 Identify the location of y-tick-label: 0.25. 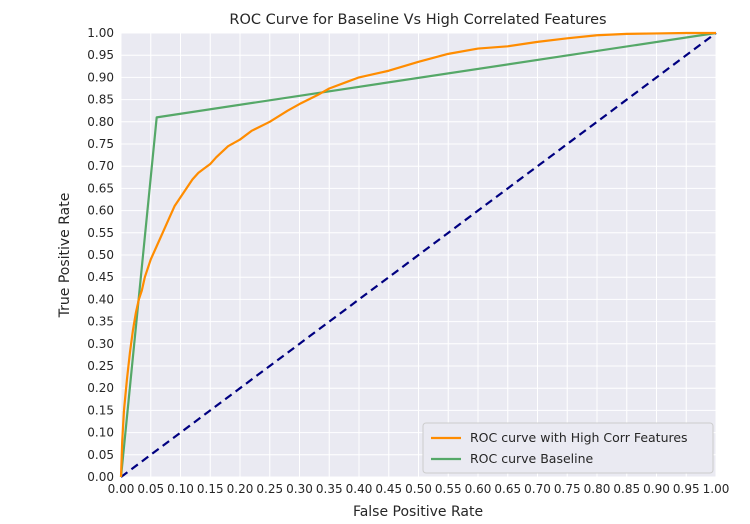
(100, 366).